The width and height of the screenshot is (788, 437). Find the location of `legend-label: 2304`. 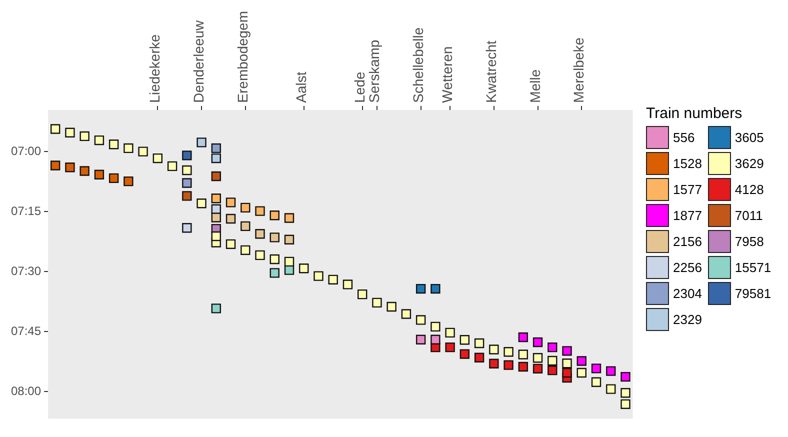

legend-label: 2304 is located at coordinates (687, 293).